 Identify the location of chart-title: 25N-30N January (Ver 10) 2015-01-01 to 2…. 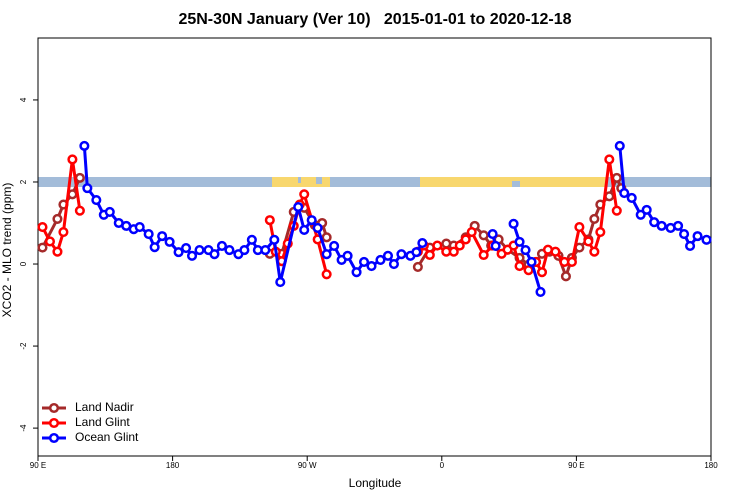
(374, 19).